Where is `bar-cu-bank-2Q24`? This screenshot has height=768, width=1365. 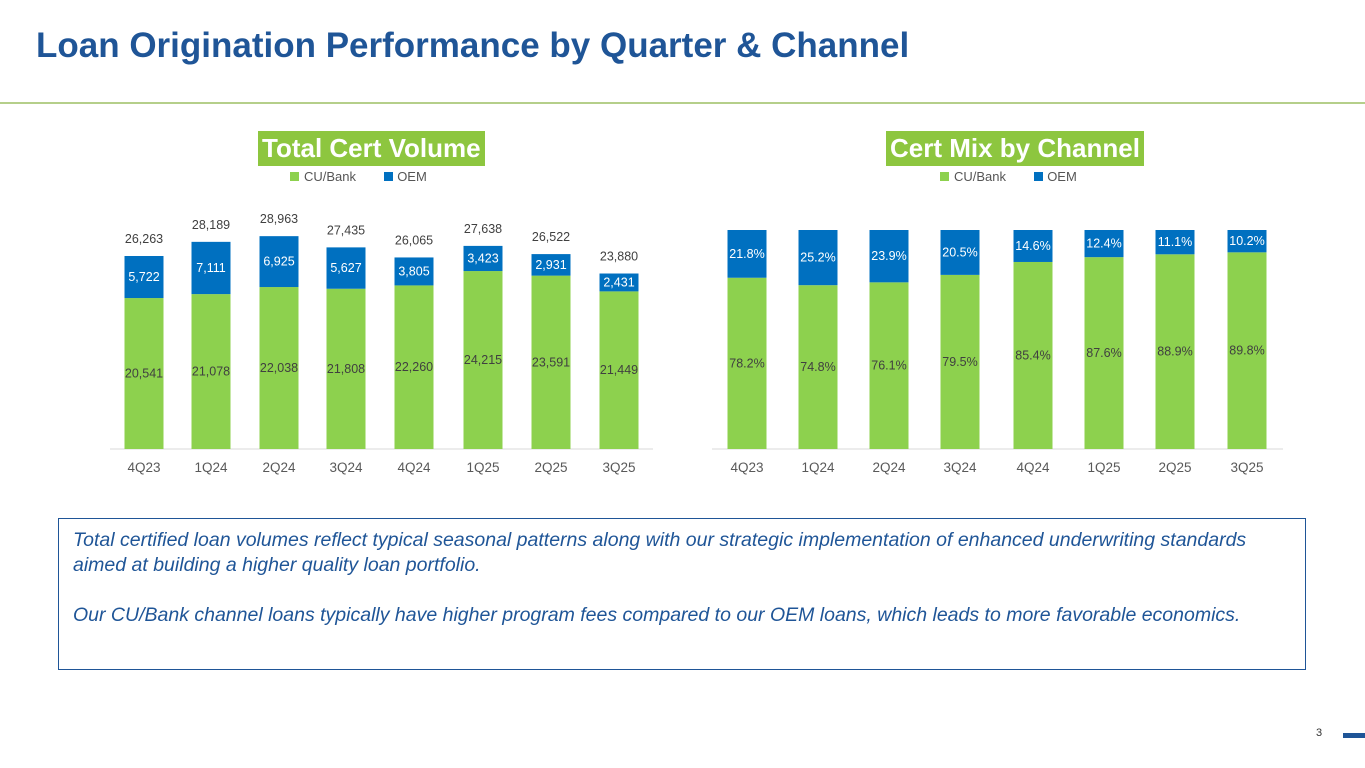 bar-cu-bank-2Q24 is located at coordinates (279, 368).